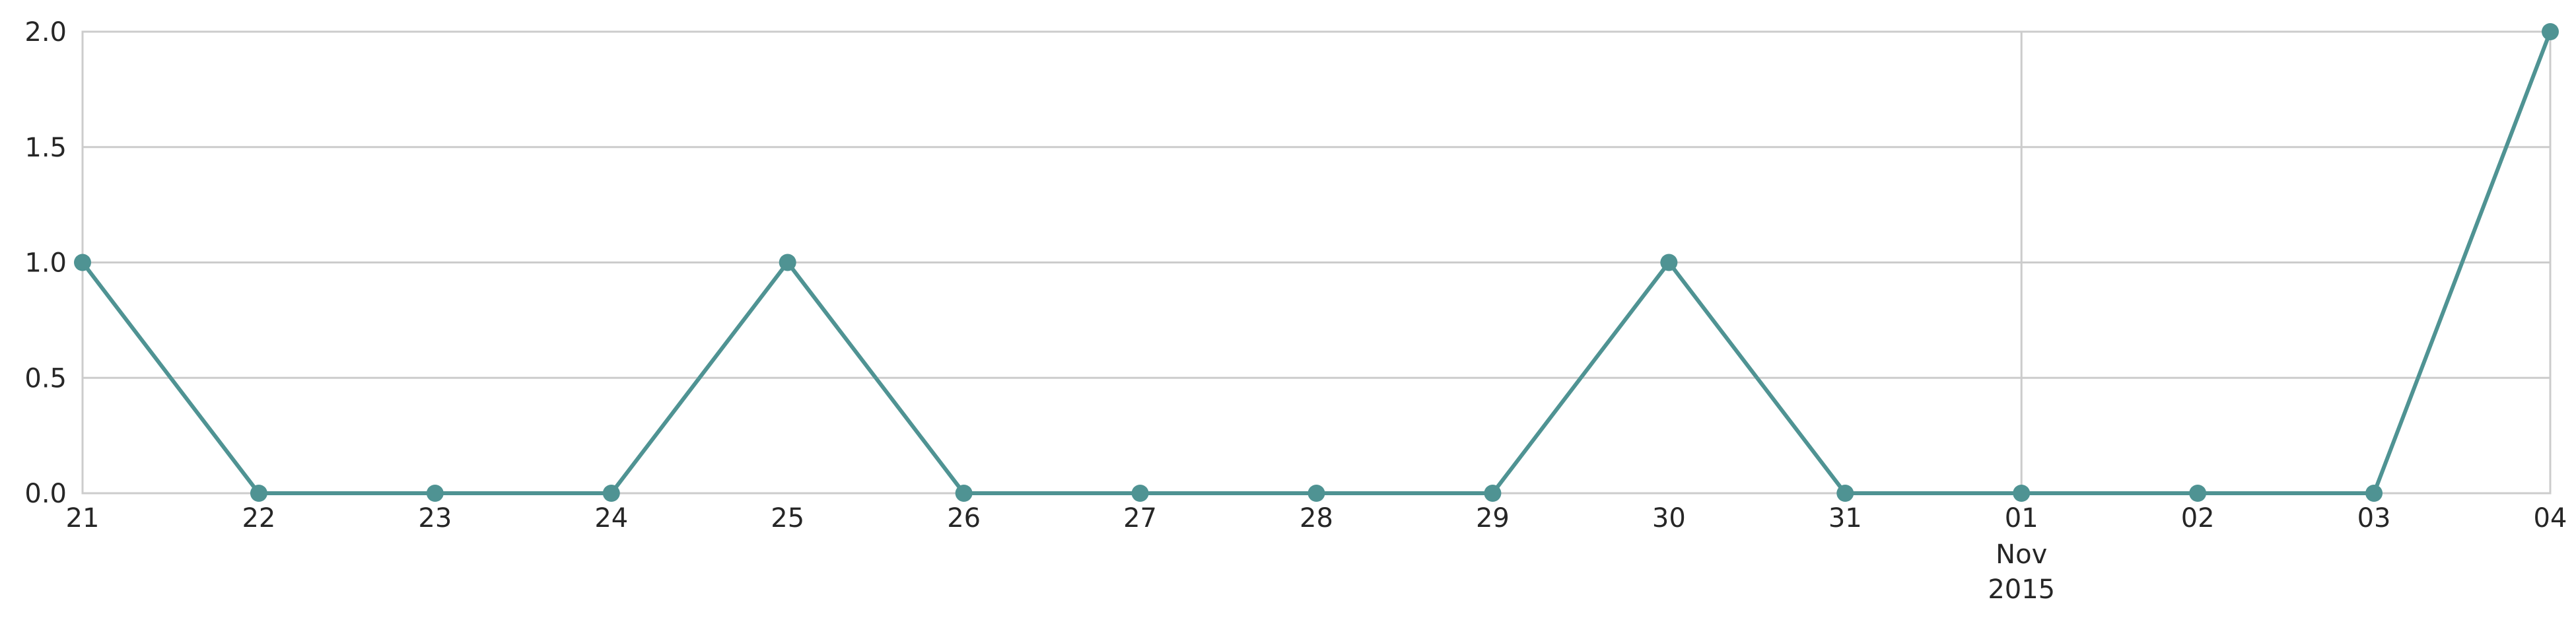 This screenshot has height=620, width=2576. I want to click on y-tick-label: 1.0, so click(46, 263).